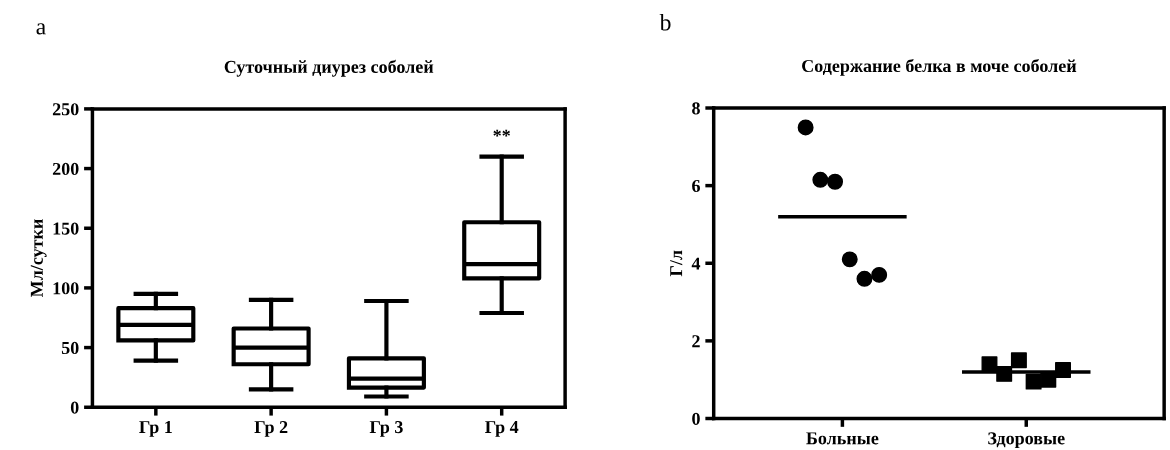  I want to click on chart-title: Содержание белка в моче соболей, so click(939, 67).